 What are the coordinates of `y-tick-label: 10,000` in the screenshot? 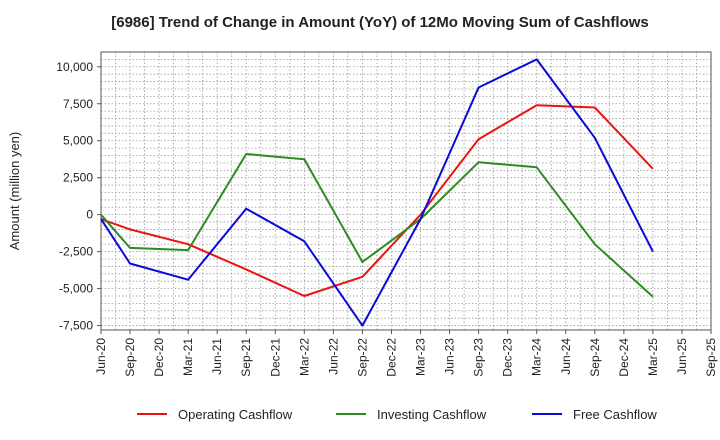 It's located at (74, 67).